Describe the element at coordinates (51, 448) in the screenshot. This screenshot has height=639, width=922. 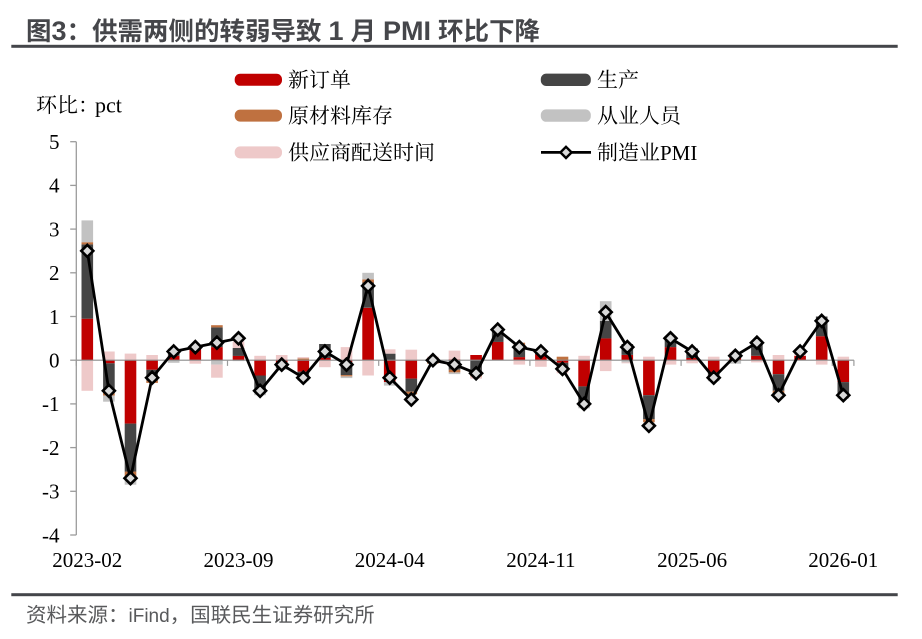
I see `svg-text: -2` at that location.